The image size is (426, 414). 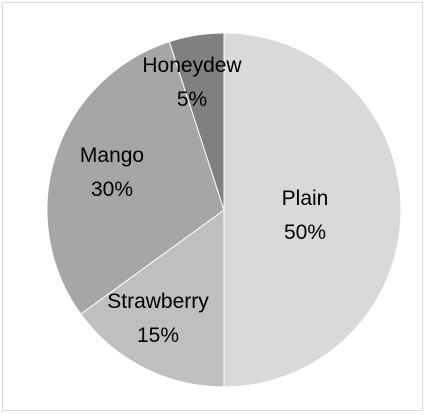 What do you see at coordinates (158, 301) in the screenshot?
I see `data-label-category: Strawberry` at bounding box center [158, 301].